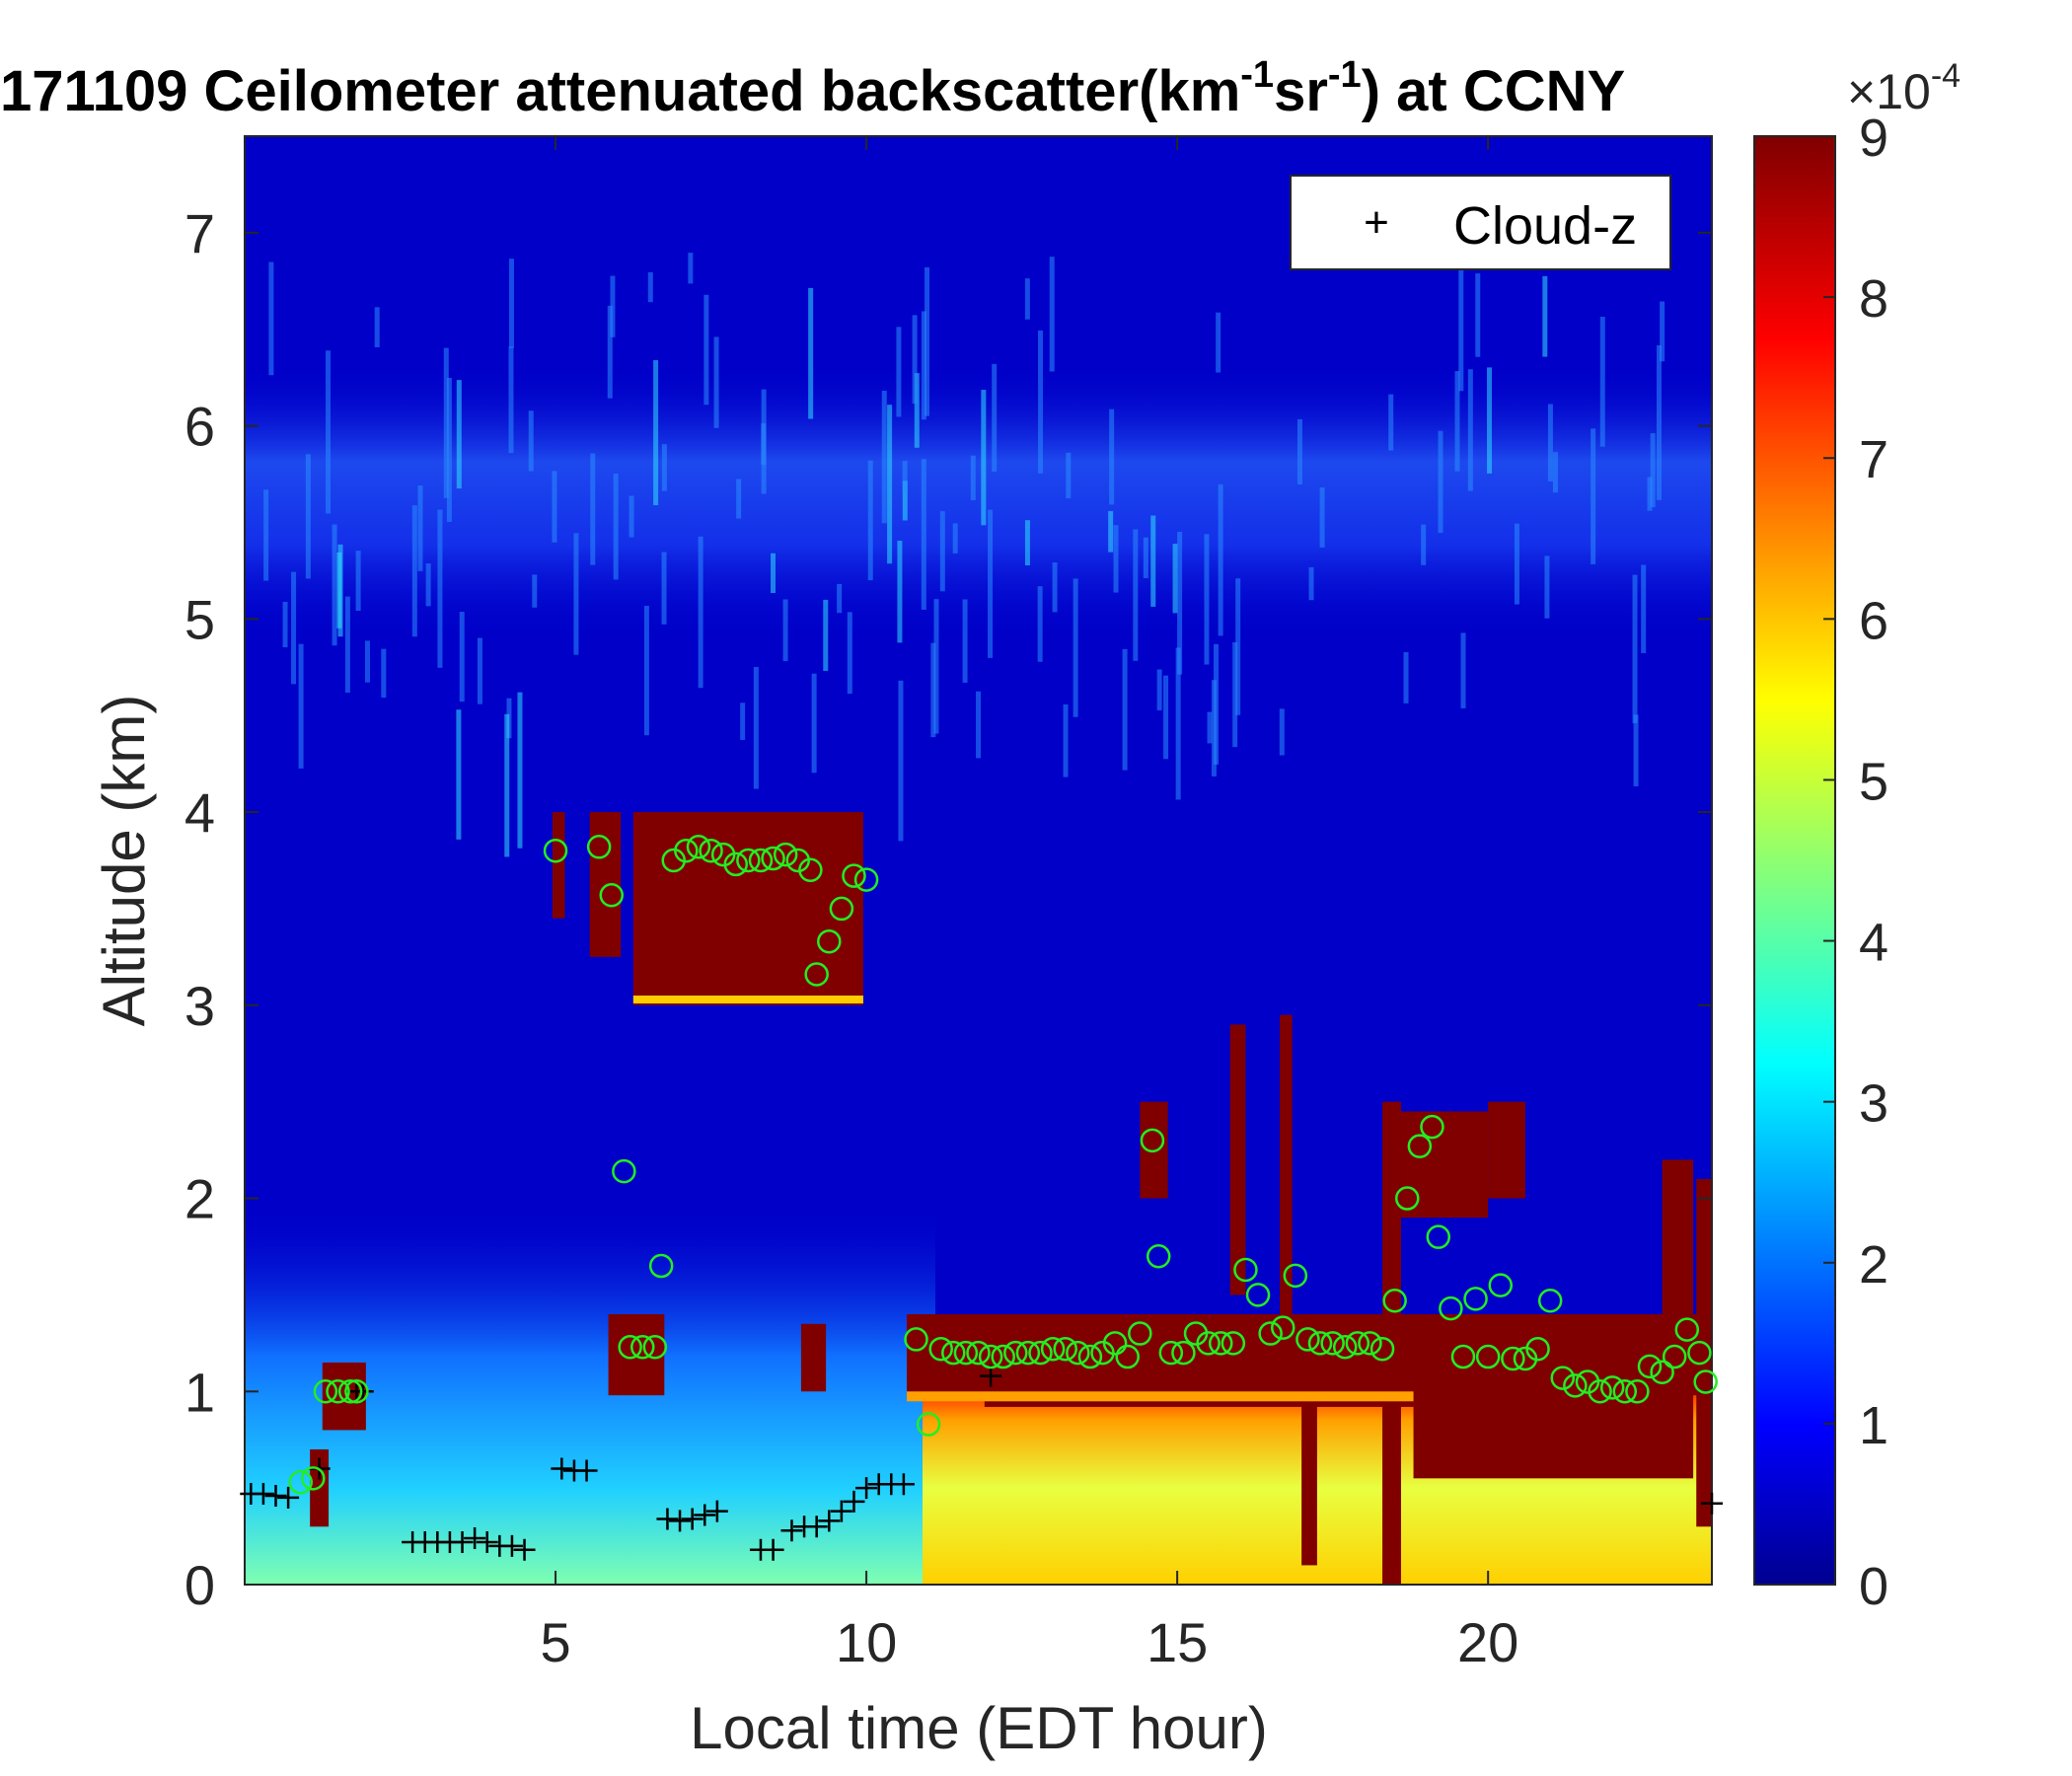 The height and width of the screenshot is (1776, 2072). I want to click on colorbar-tick-label: 9, so click(1874, 139).